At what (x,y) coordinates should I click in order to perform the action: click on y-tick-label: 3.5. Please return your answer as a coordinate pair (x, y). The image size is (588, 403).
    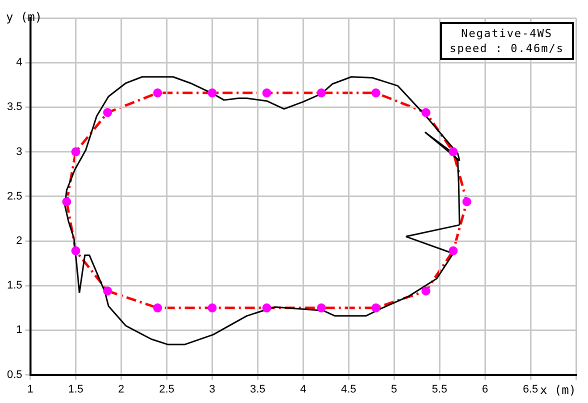
    Looking at the image, I should click on (14, 107).